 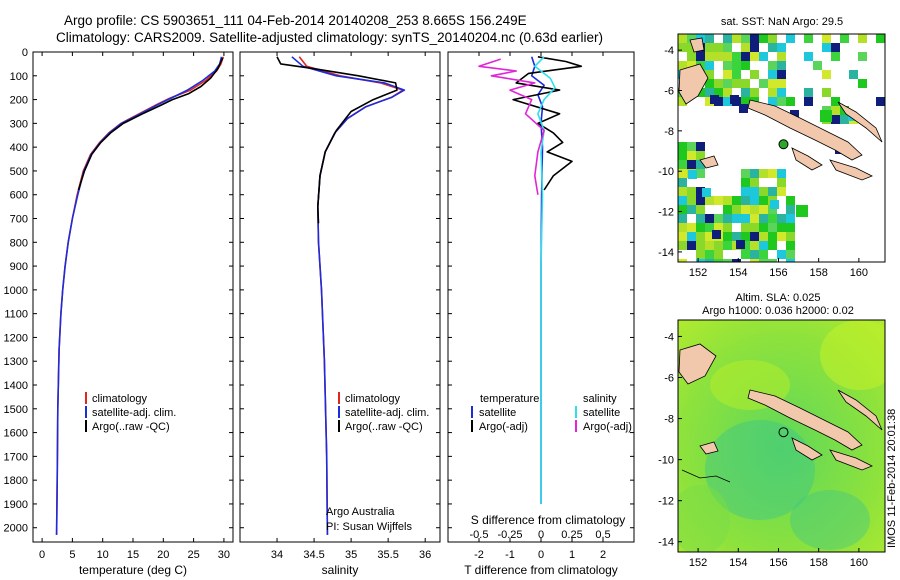 What do you see at coordinates (16, 362) in the screenshot?
I see `depth-tick-label: 1300` at bounding box center [16, 362].